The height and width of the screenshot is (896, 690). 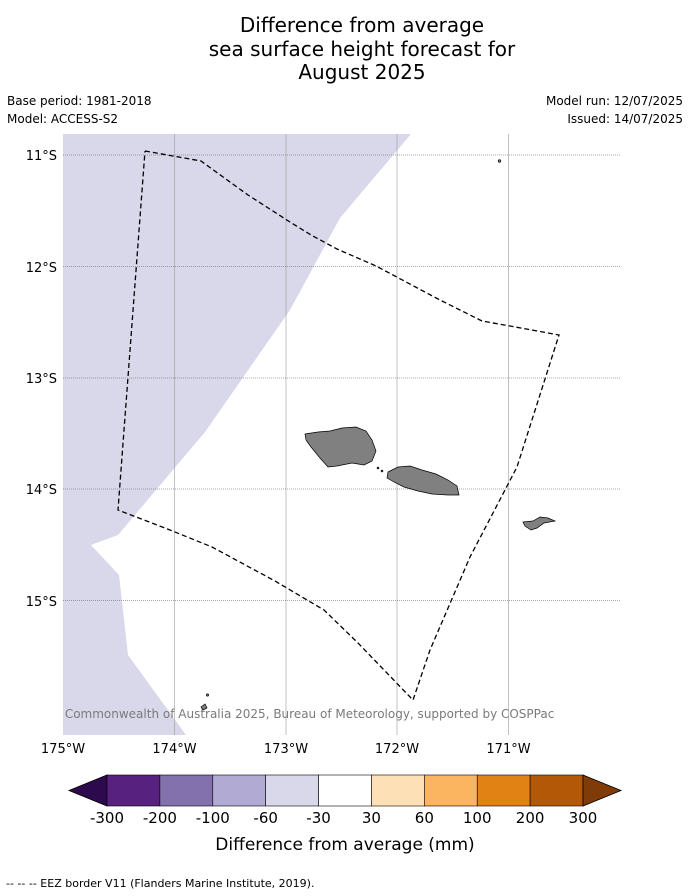 I want to click on colorbar-extend-low, so click(x=87, y=790).